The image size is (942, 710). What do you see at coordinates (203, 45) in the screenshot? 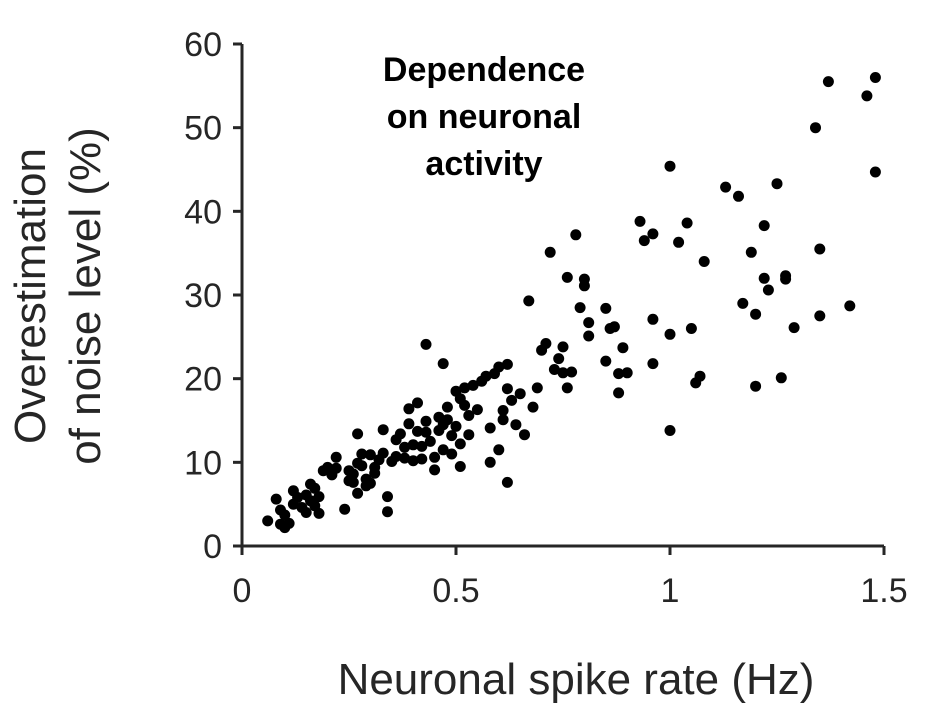
I see `y-tick-label: 60` at bounding box center [203, 45].